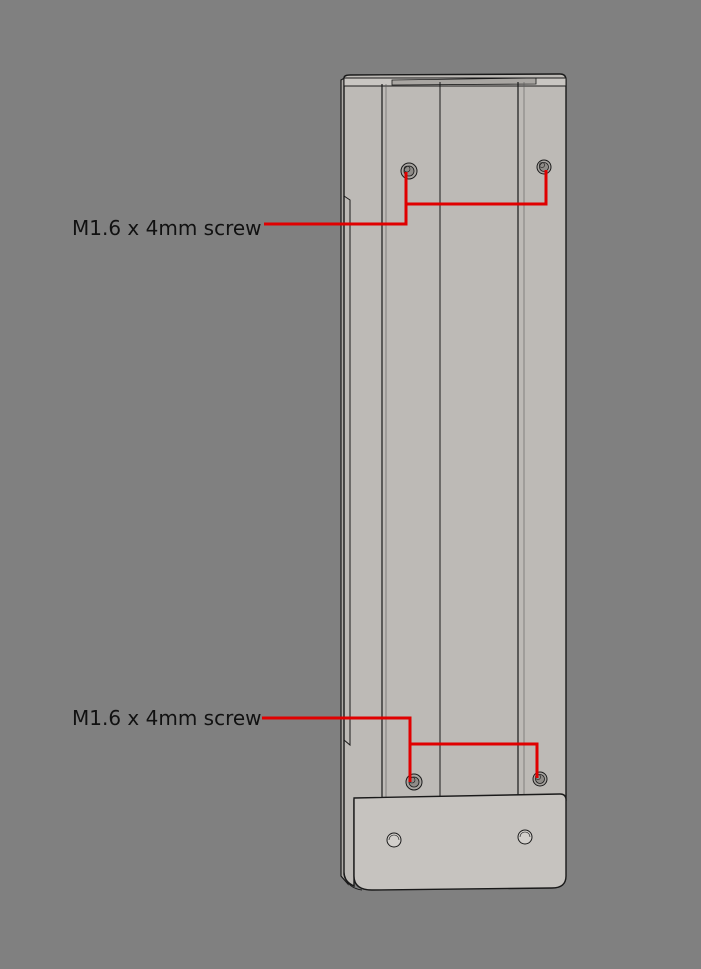 This screenshot has height=969, width=701. Describe the element at coordinates (540, 779) in the screenshot. I see `screw-hole-bottom-right` at that location.